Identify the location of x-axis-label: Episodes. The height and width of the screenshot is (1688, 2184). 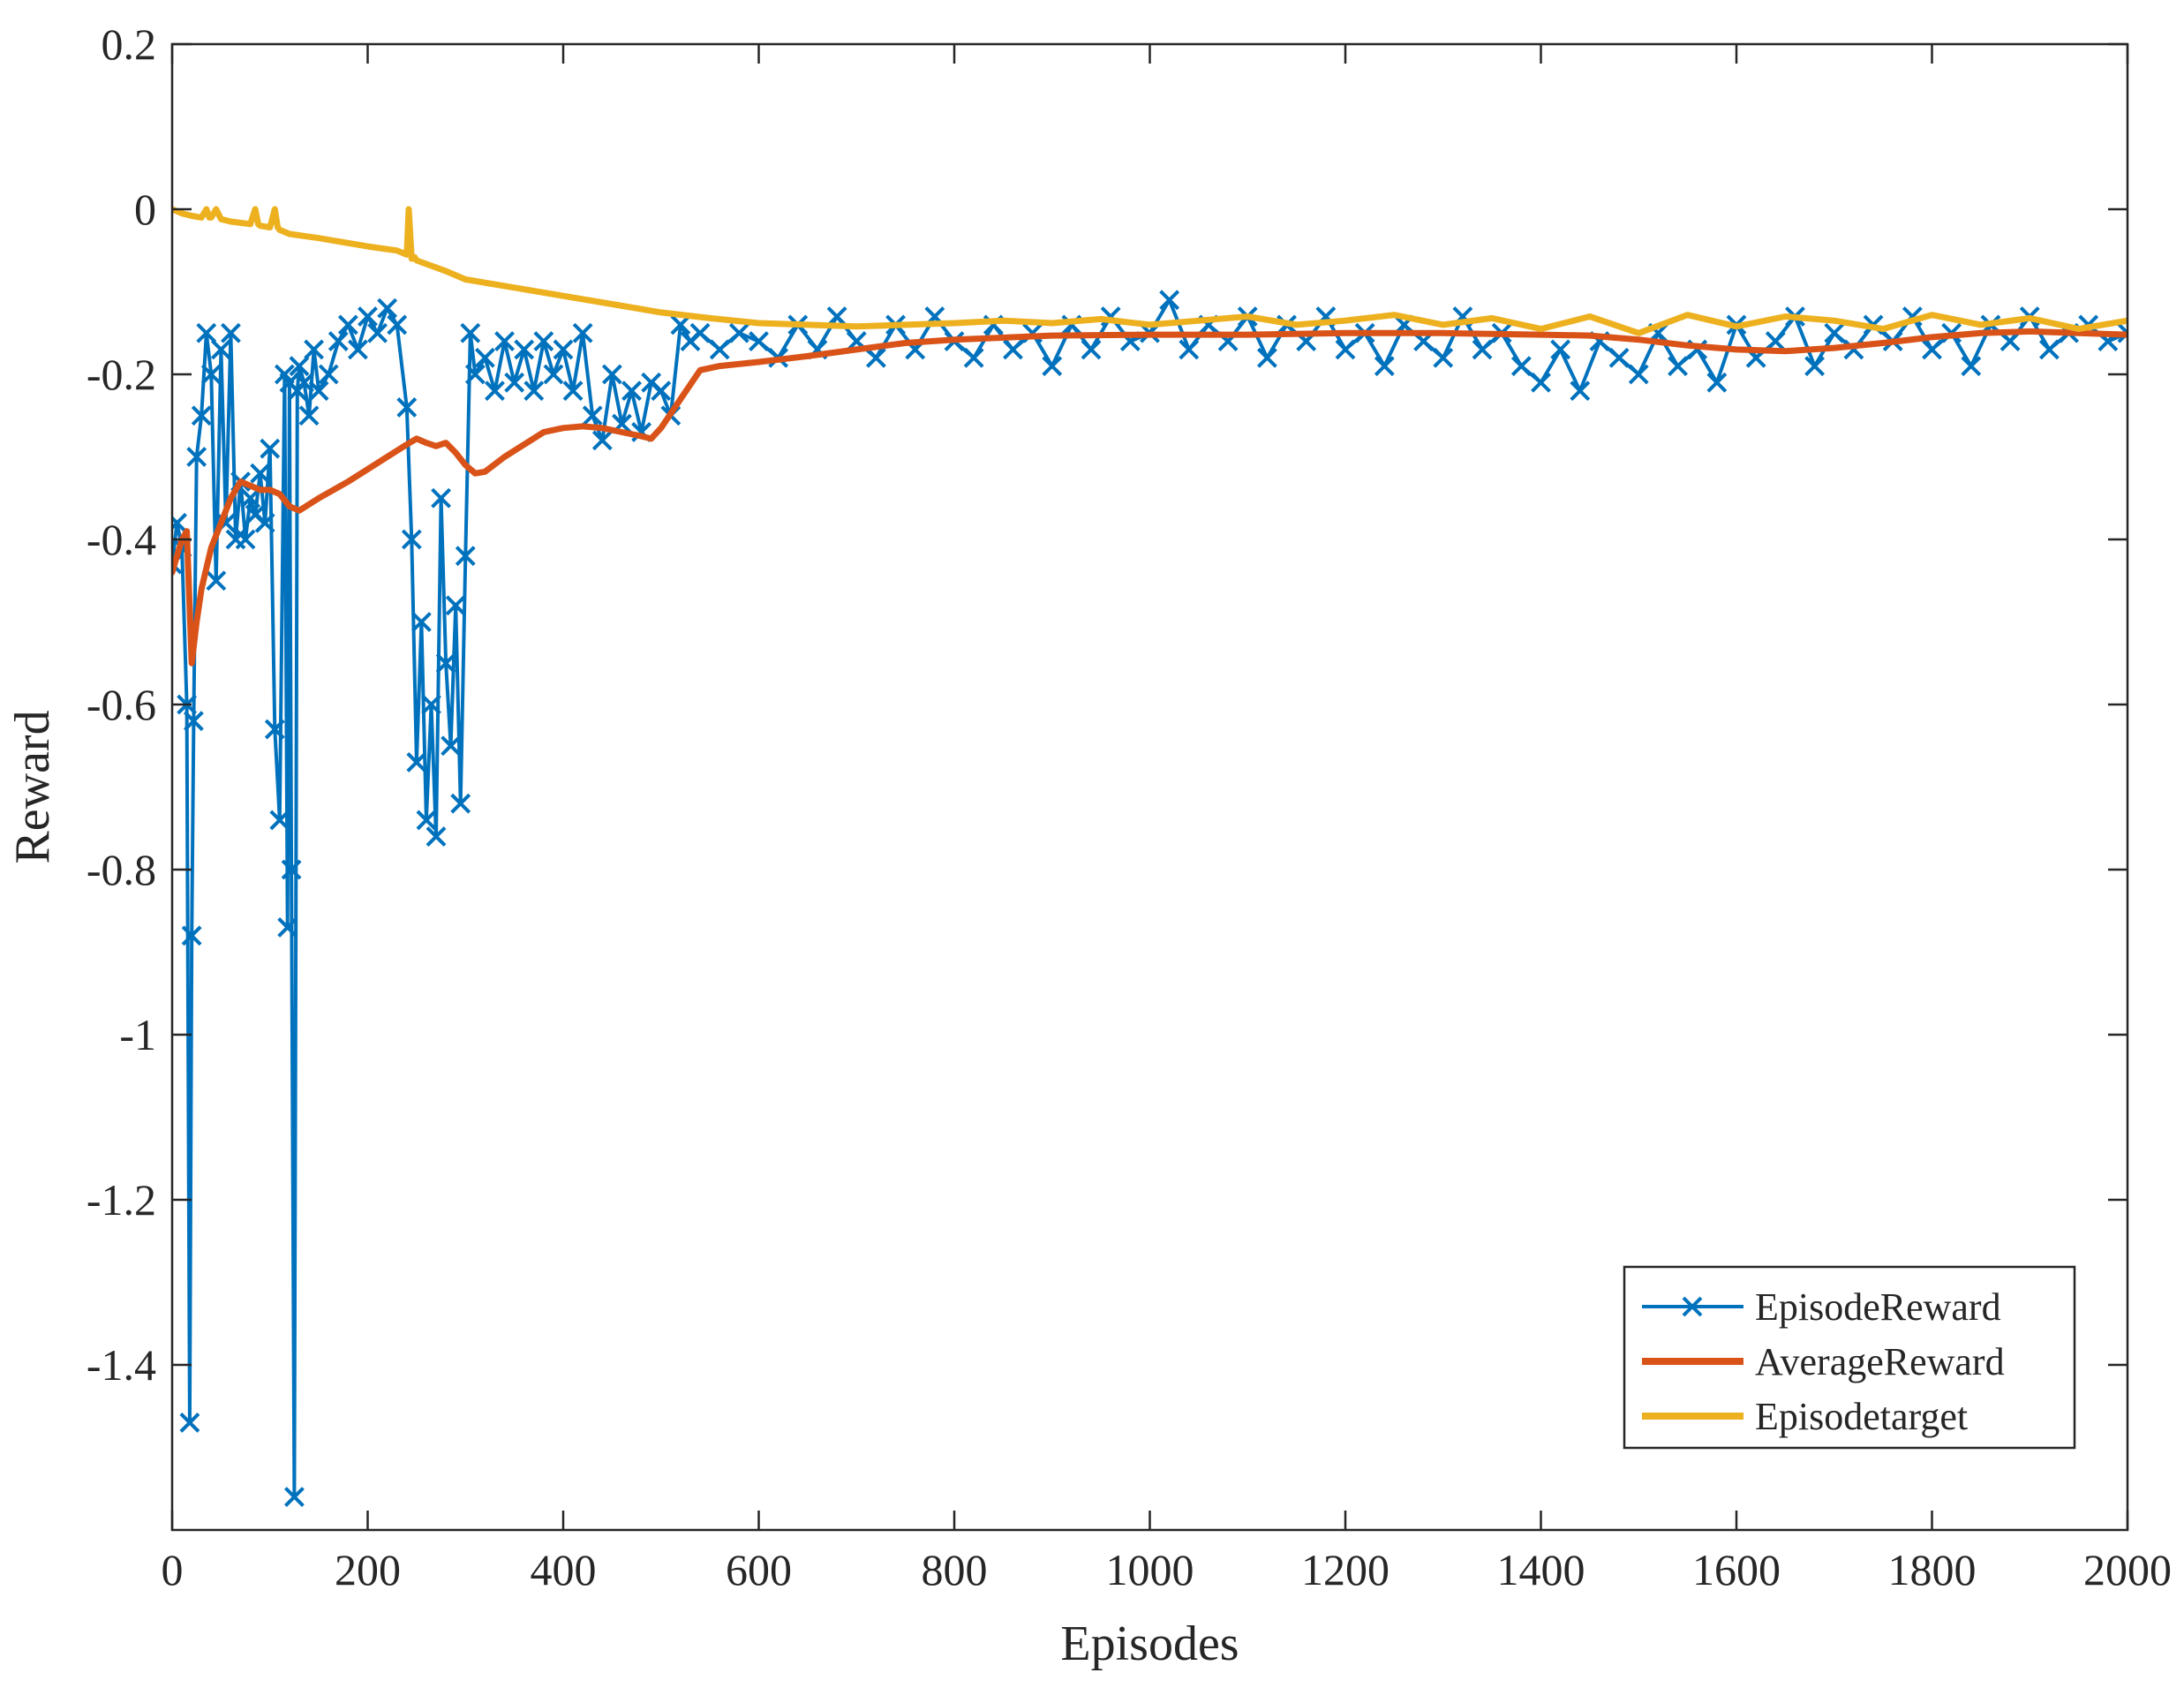
(1150, 1643).